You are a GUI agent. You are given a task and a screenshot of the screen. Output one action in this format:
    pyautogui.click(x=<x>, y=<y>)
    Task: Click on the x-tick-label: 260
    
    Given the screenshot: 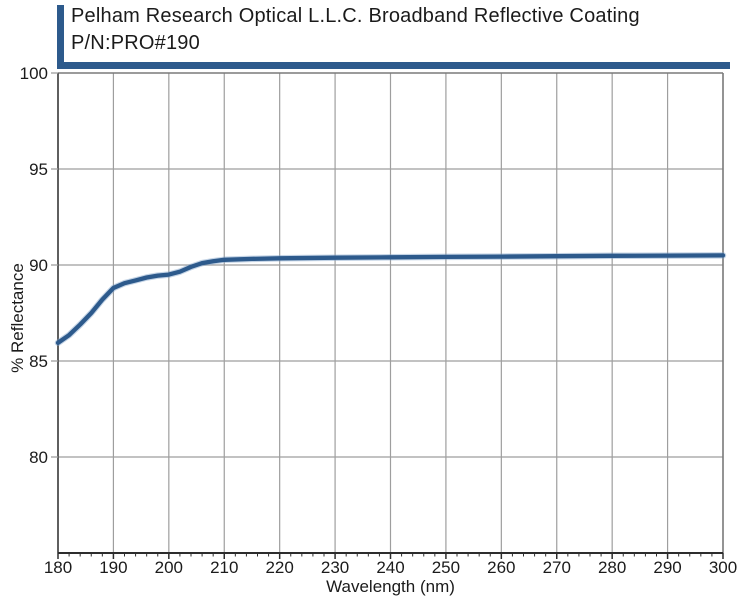 What is the action you would take?
    pyautogui.click(x=501, y=567)
    